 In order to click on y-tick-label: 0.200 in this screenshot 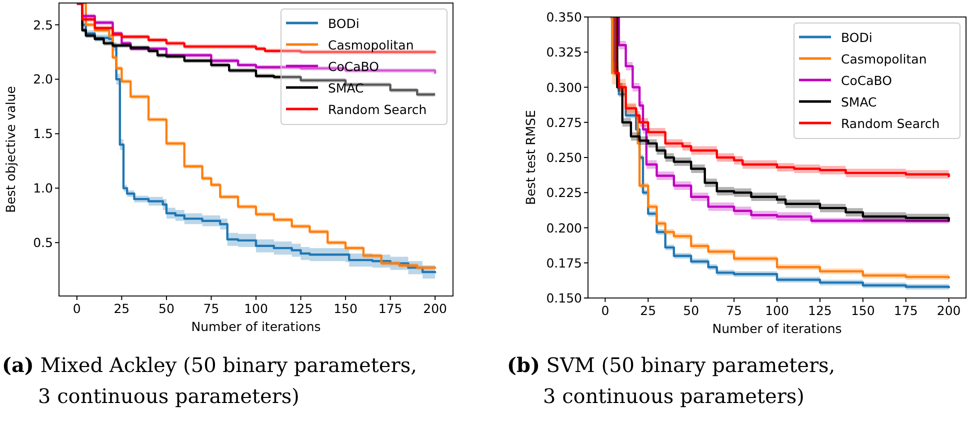, I will do `click(564, 228)`.